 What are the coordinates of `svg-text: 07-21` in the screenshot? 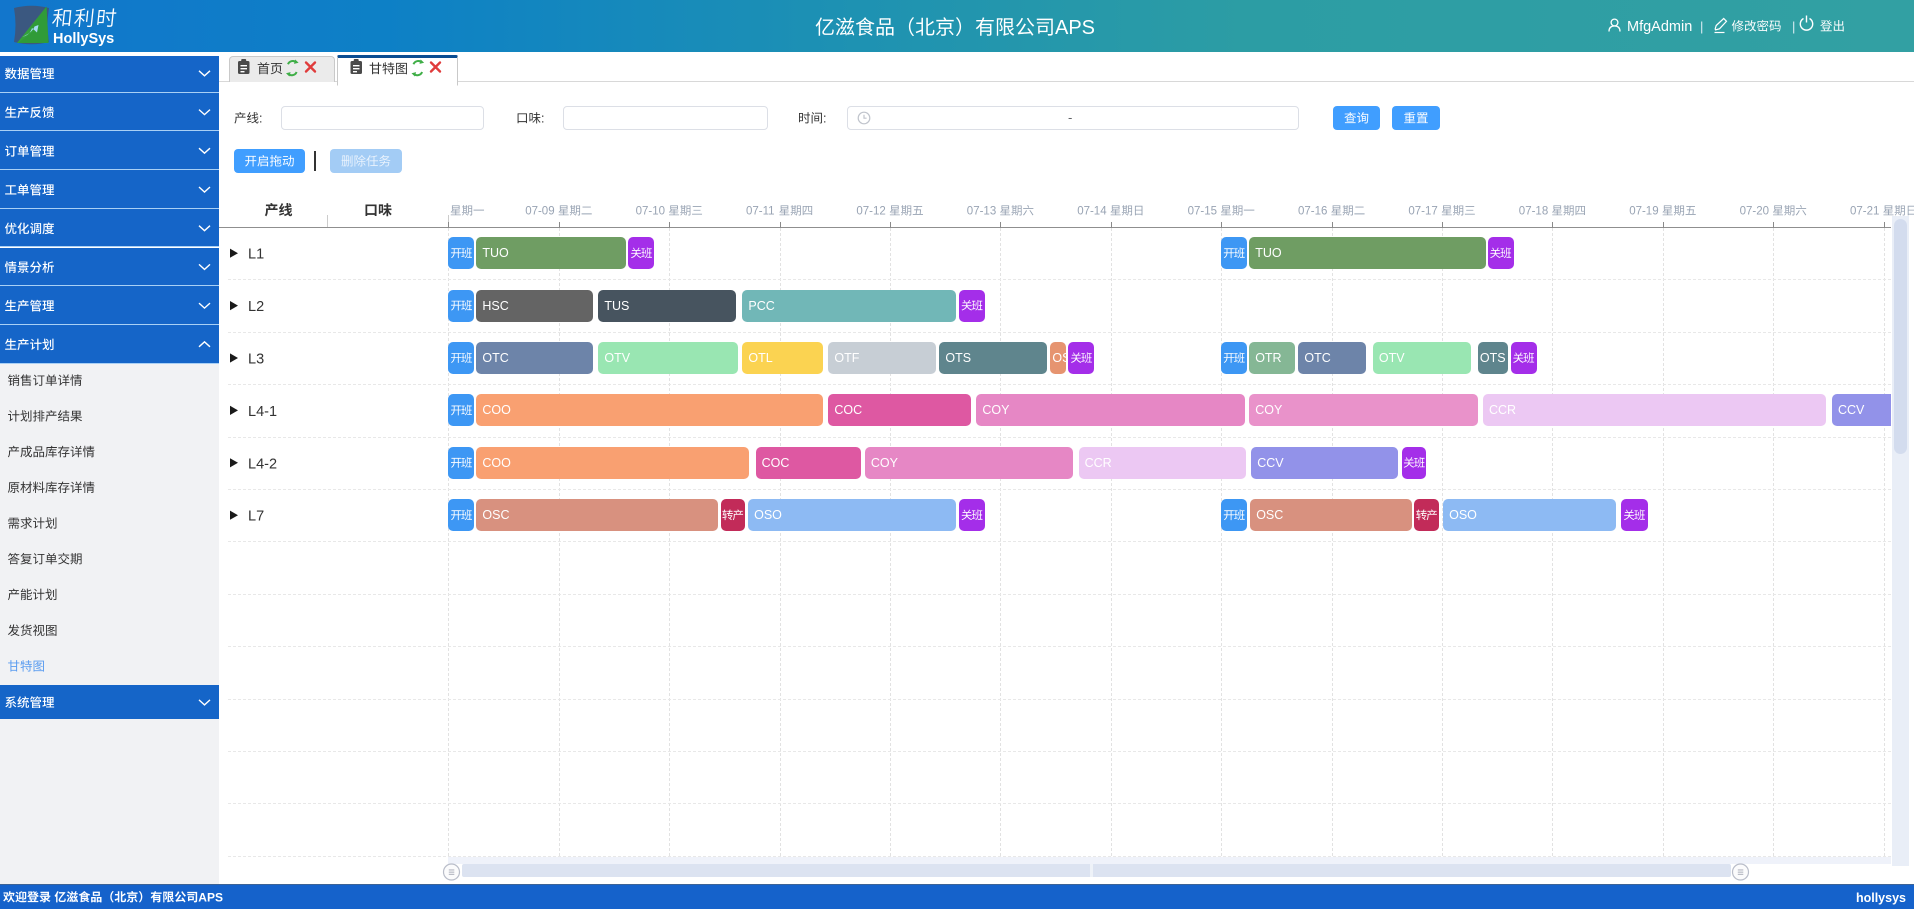 It's located at (1864, 212).